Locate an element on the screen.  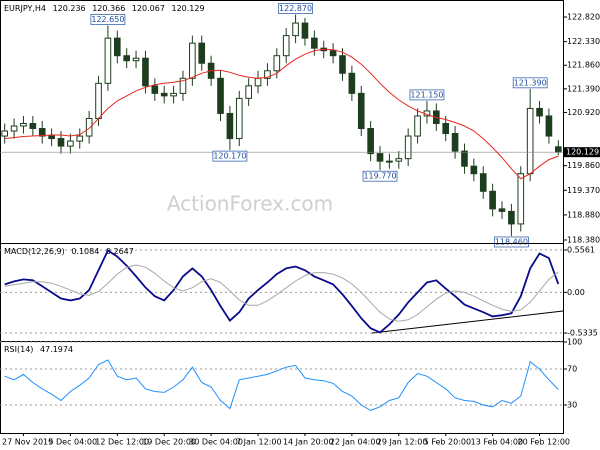
y-tick-label: 0.00 is located at coordinates (576, 292).